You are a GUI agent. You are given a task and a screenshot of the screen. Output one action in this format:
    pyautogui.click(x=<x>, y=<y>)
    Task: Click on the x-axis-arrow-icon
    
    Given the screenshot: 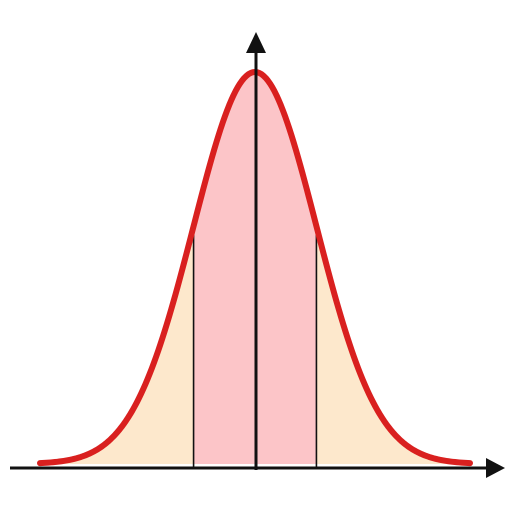 What is the action you would take?
    pyautogui.click(x=495, y=468)
    